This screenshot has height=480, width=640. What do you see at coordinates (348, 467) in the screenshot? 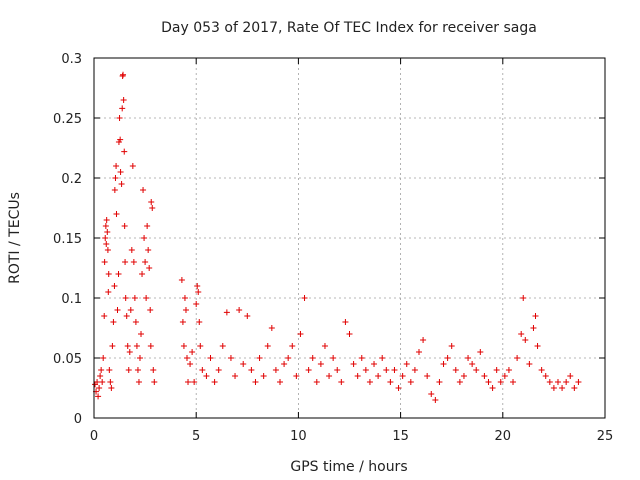
I see `x-axis-title: GPS time / hours` at bounding box center [348, 467].